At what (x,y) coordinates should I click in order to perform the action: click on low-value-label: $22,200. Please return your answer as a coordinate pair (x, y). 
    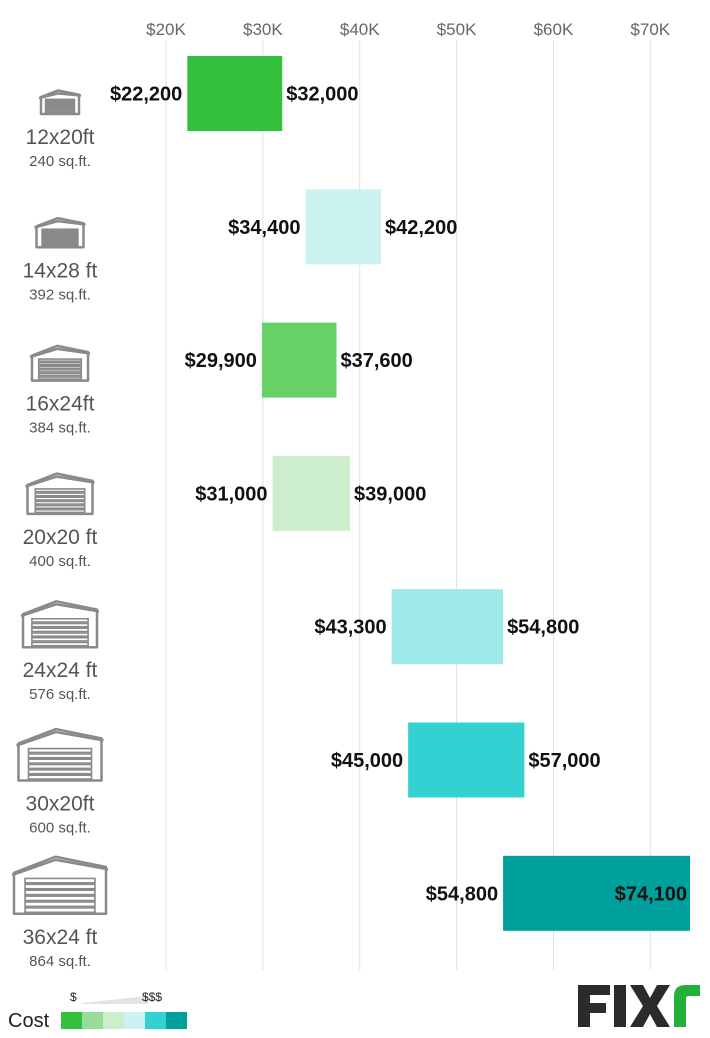
    Looking at the image, I should click on (146, 95).